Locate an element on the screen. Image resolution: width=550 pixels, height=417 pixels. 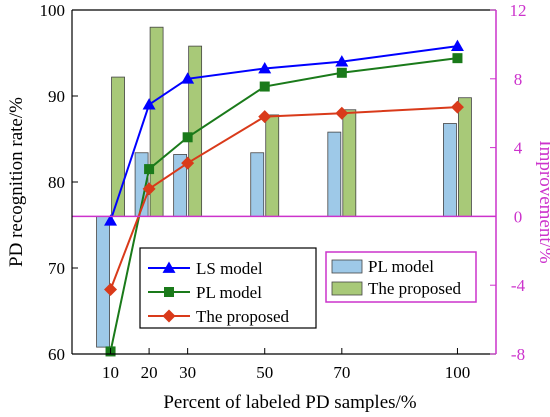
x-tick-label-30: 30 is located at coordinates (187, 372).